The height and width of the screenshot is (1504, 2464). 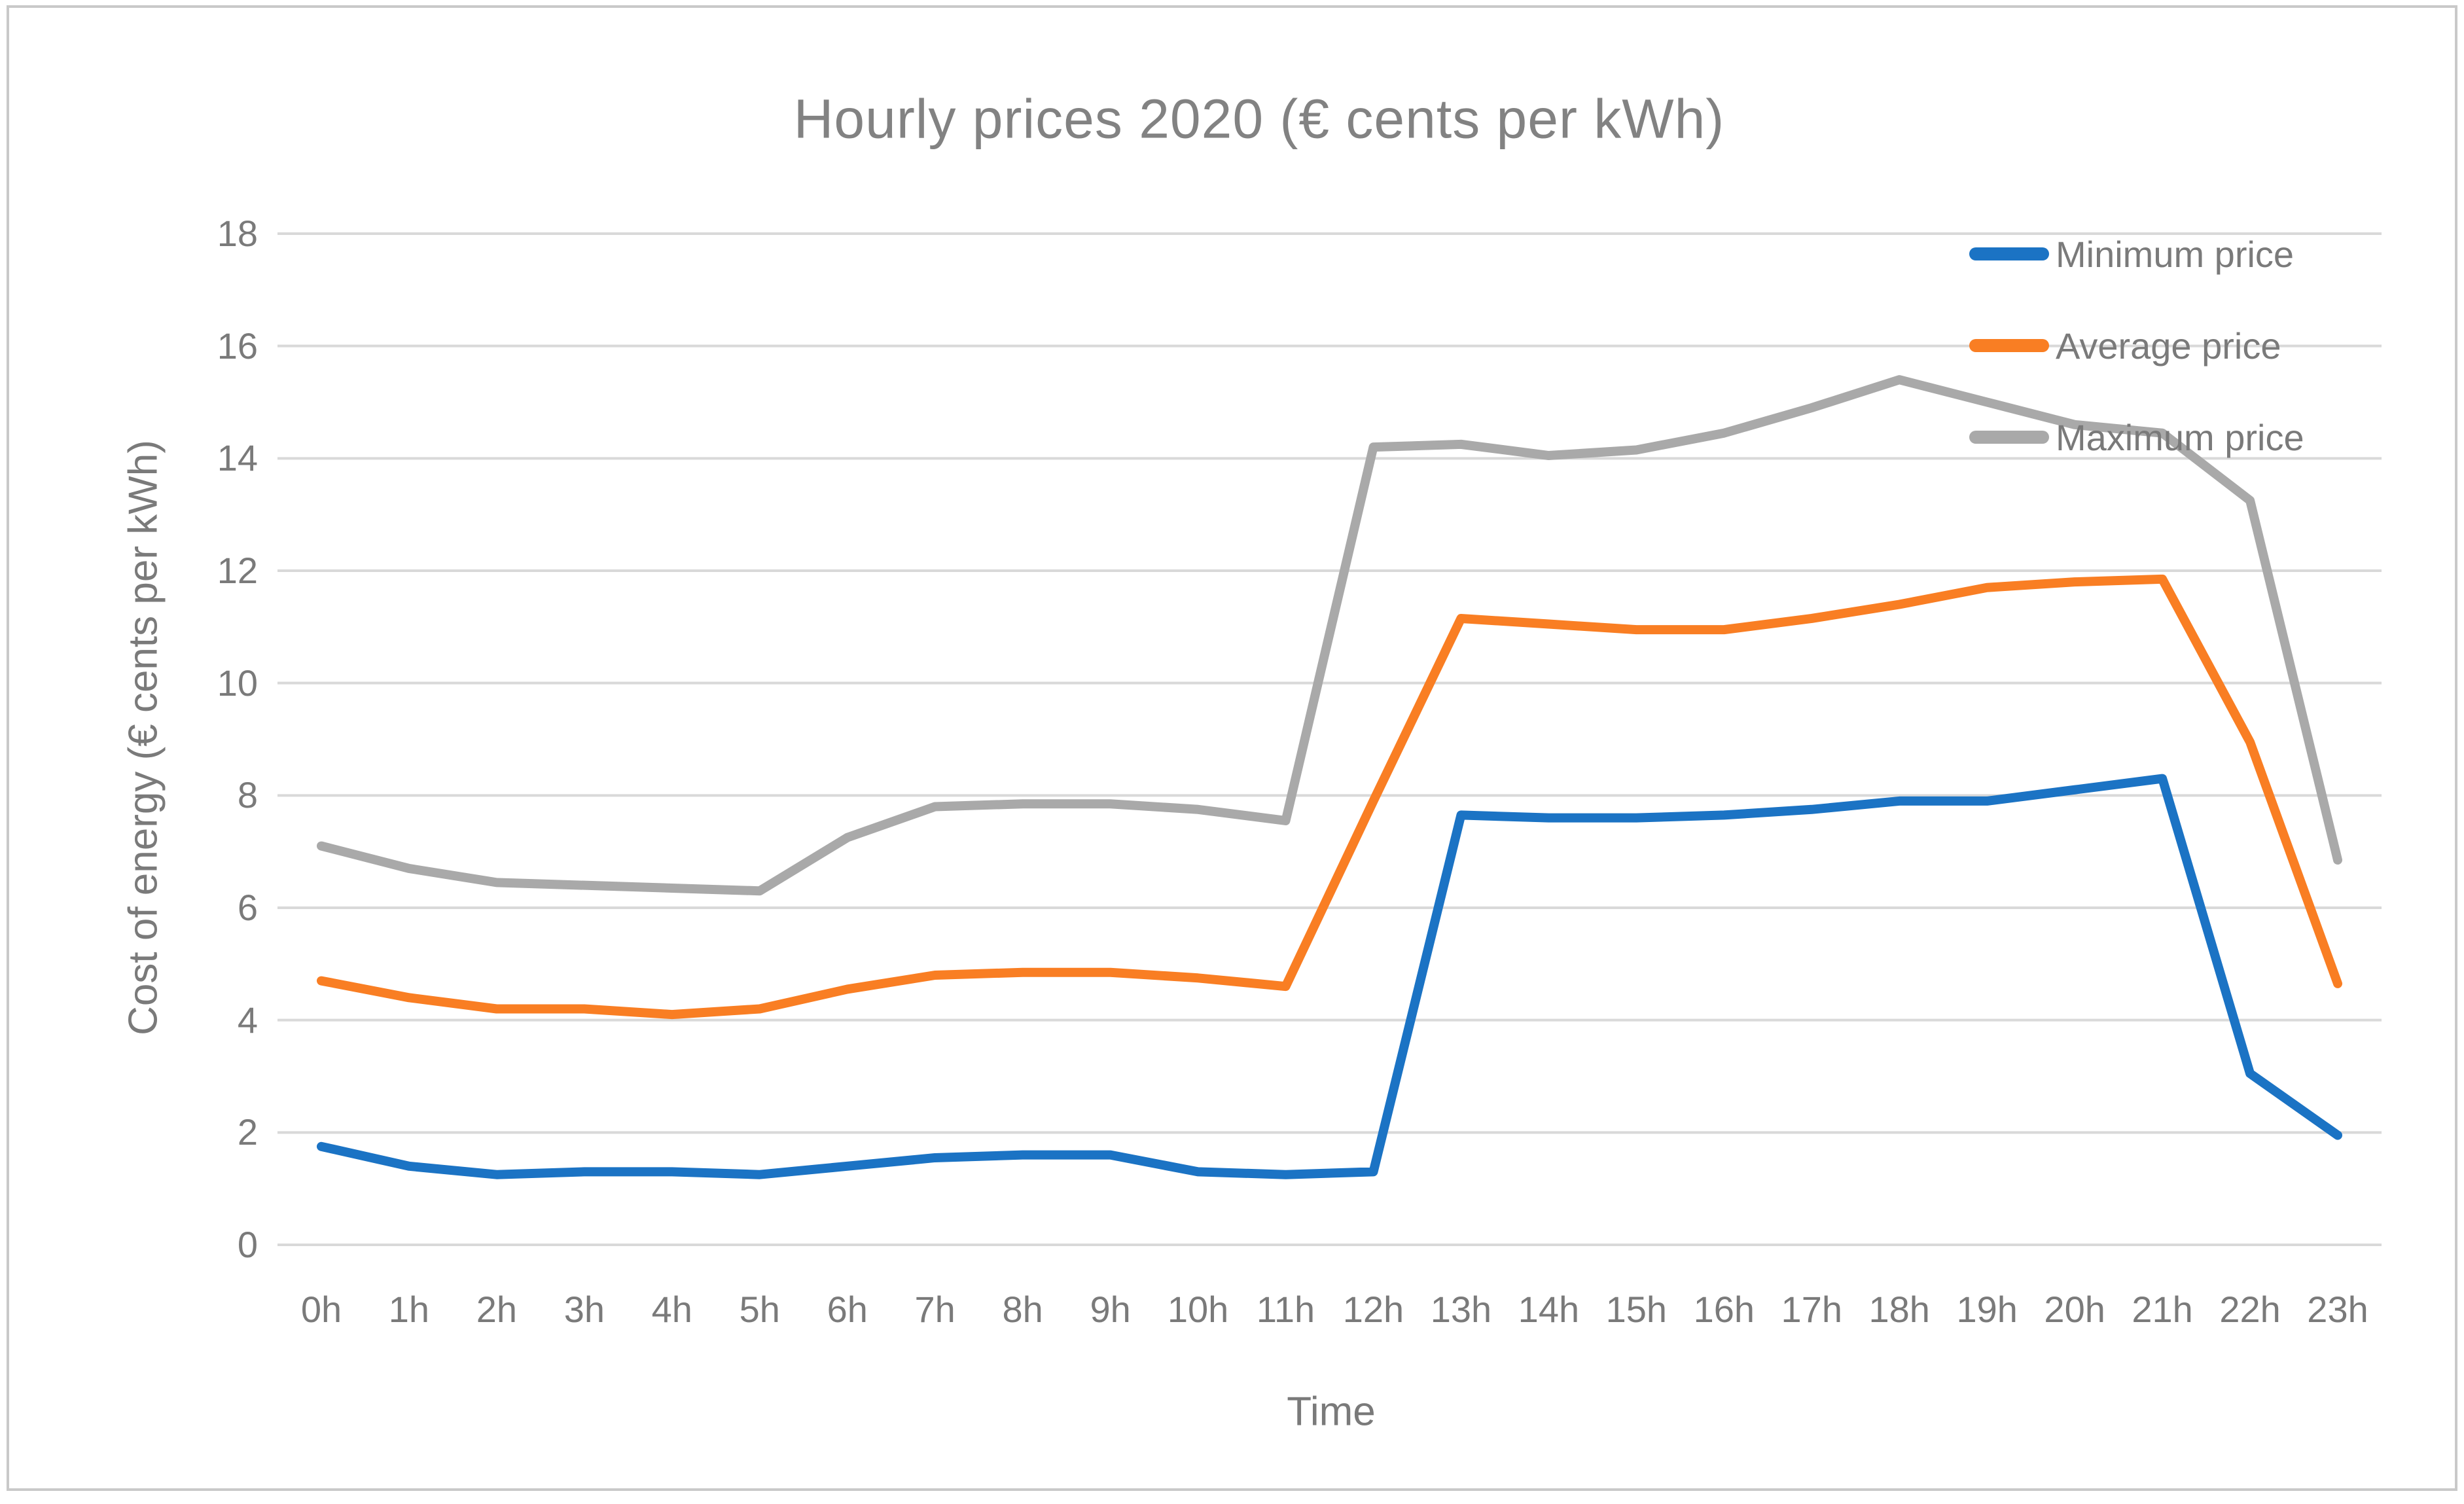 I want to click on x-tick-label-3h: 3h, so click(x=584, y=1309).